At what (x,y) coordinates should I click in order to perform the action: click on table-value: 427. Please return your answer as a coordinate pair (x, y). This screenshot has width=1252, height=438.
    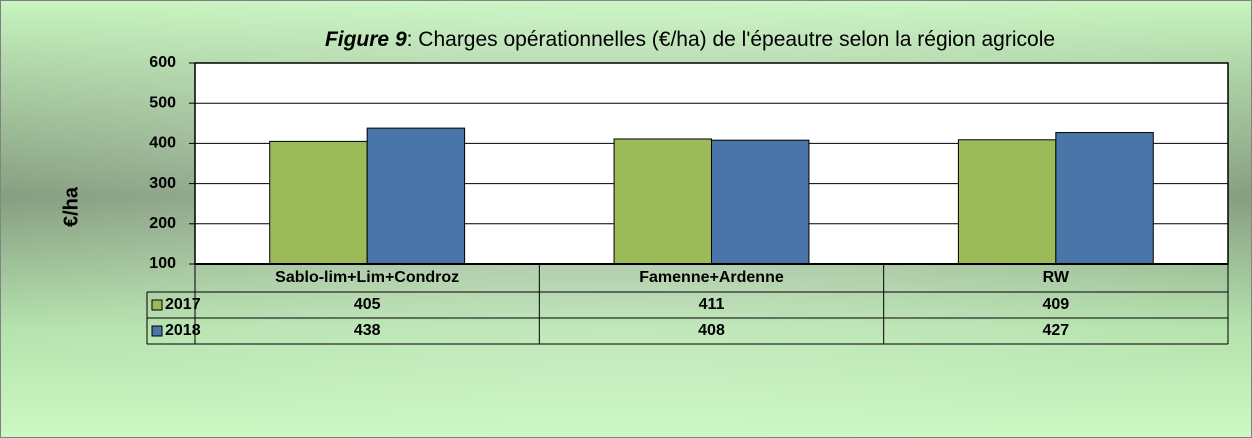
    Looking at the image, I should click on (1055, 330).